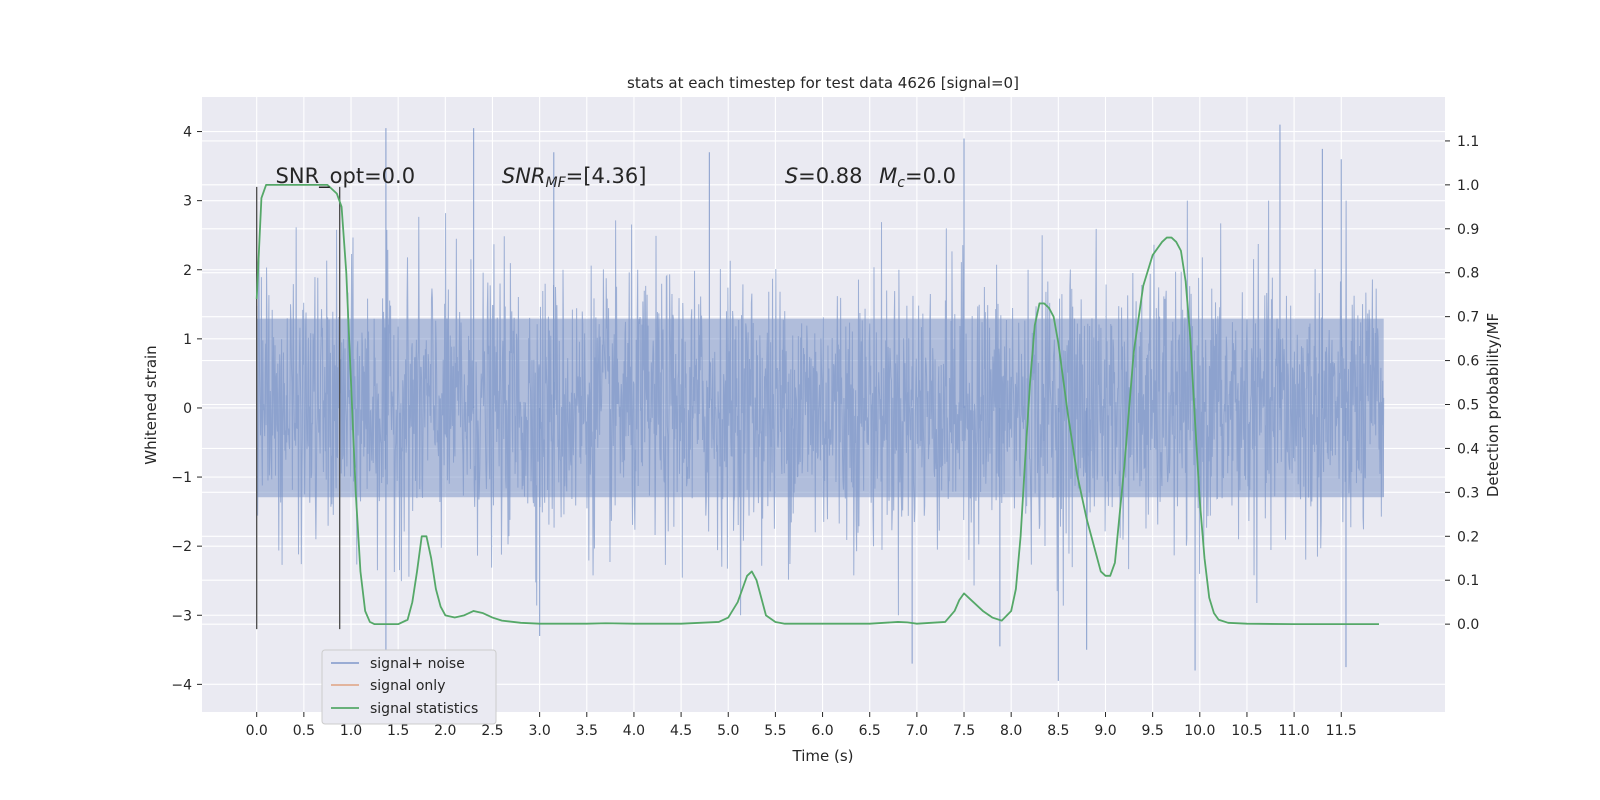  I want to click on x-tick-label: 9.5, so click(1153, 731).